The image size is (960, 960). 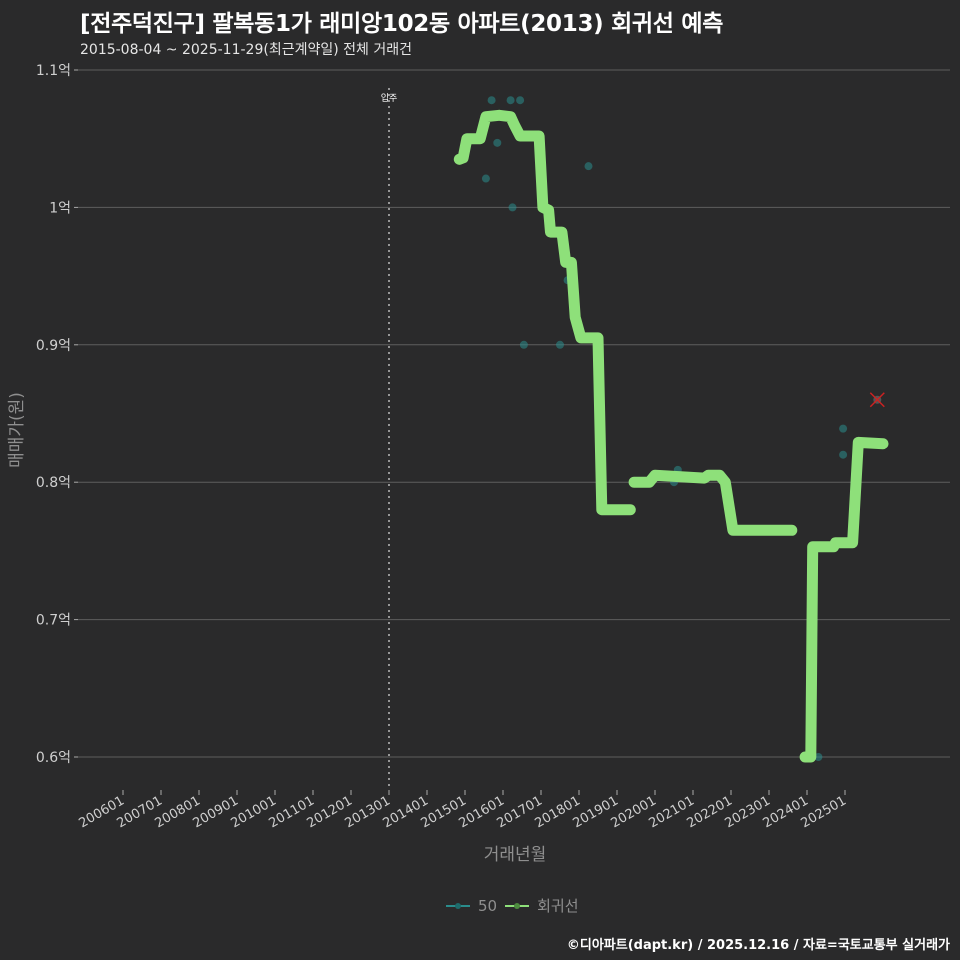 What do you see at coordinates (471, 906) in the screenshot?
I see `legend-item-50: 50` at bounding box center [471, 906].